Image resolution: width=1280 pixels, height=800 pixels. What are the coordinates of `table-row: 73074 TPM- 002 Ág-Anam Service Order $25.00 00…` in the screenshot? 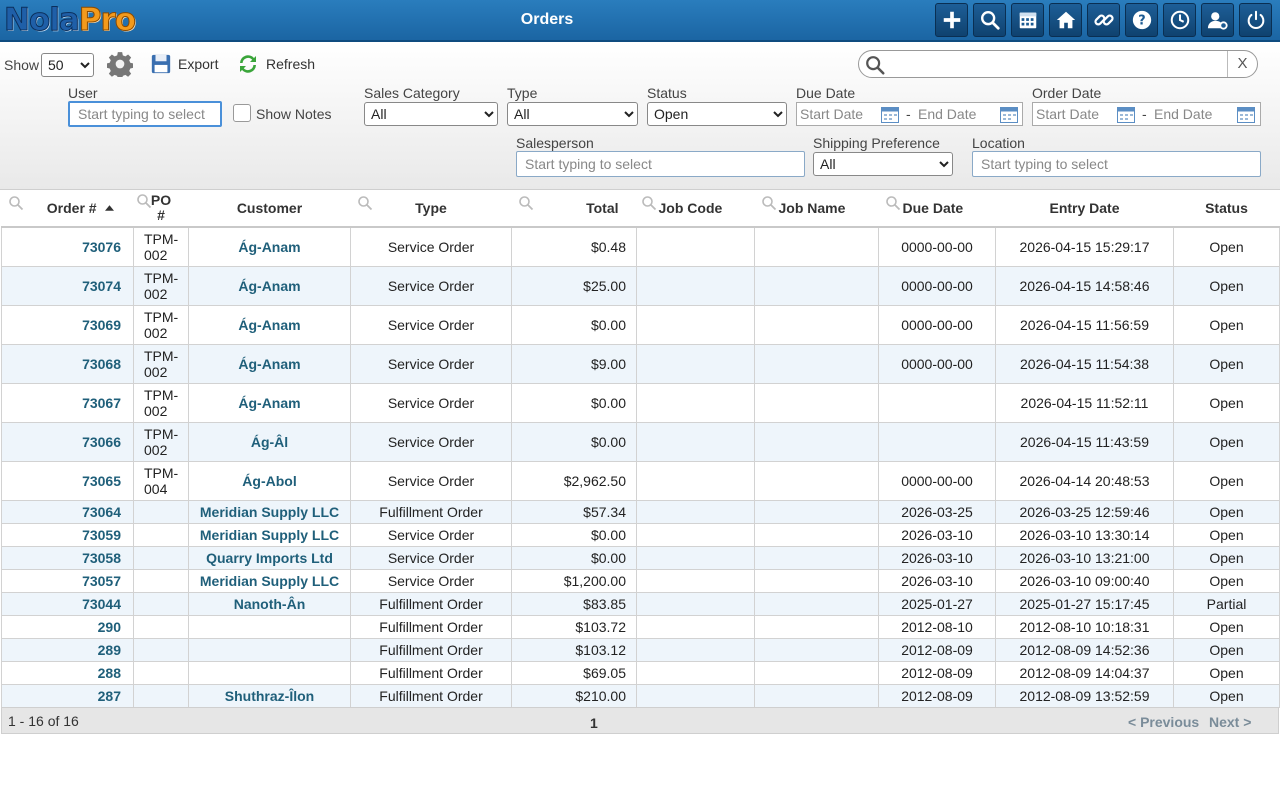 It's located at (640, 285).